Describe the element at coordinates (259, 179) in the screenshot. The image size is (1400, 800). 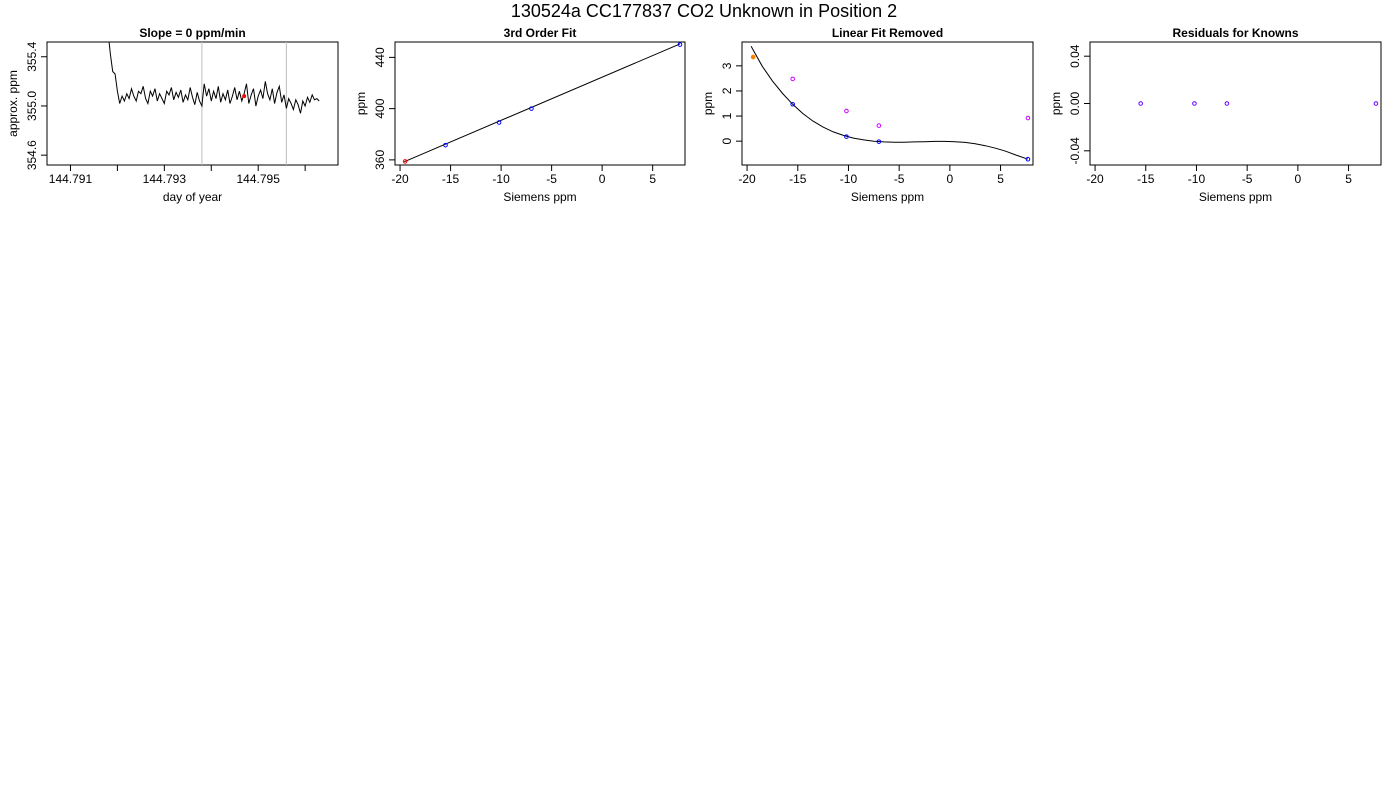
I see `x-tick-label: 144.795` at that location.